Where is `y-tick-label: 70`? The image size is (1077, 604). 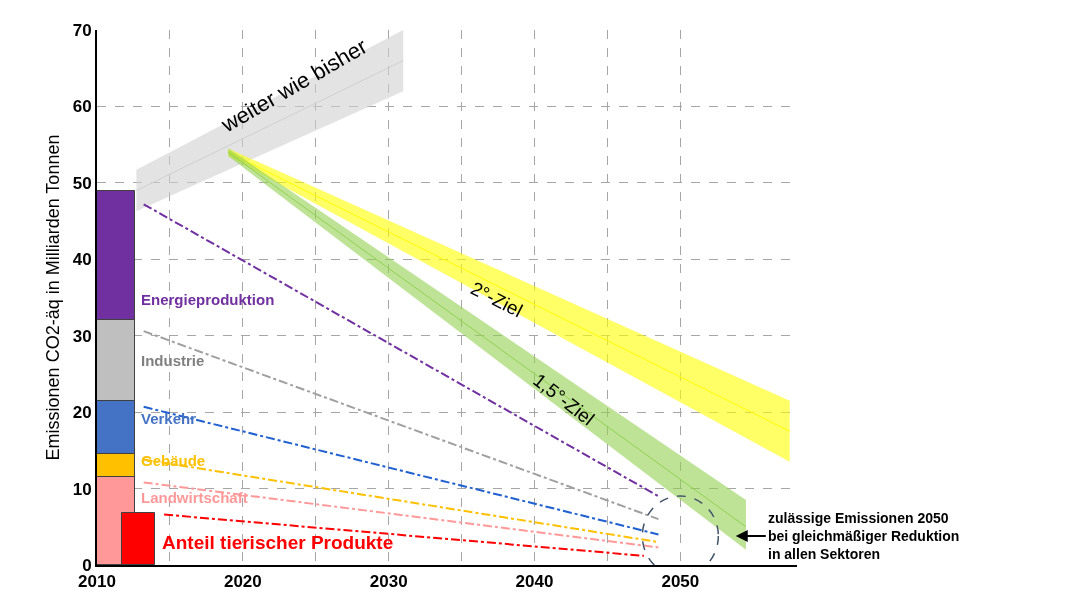
y-tick-label: 70 is located at coordinates (82, 30).